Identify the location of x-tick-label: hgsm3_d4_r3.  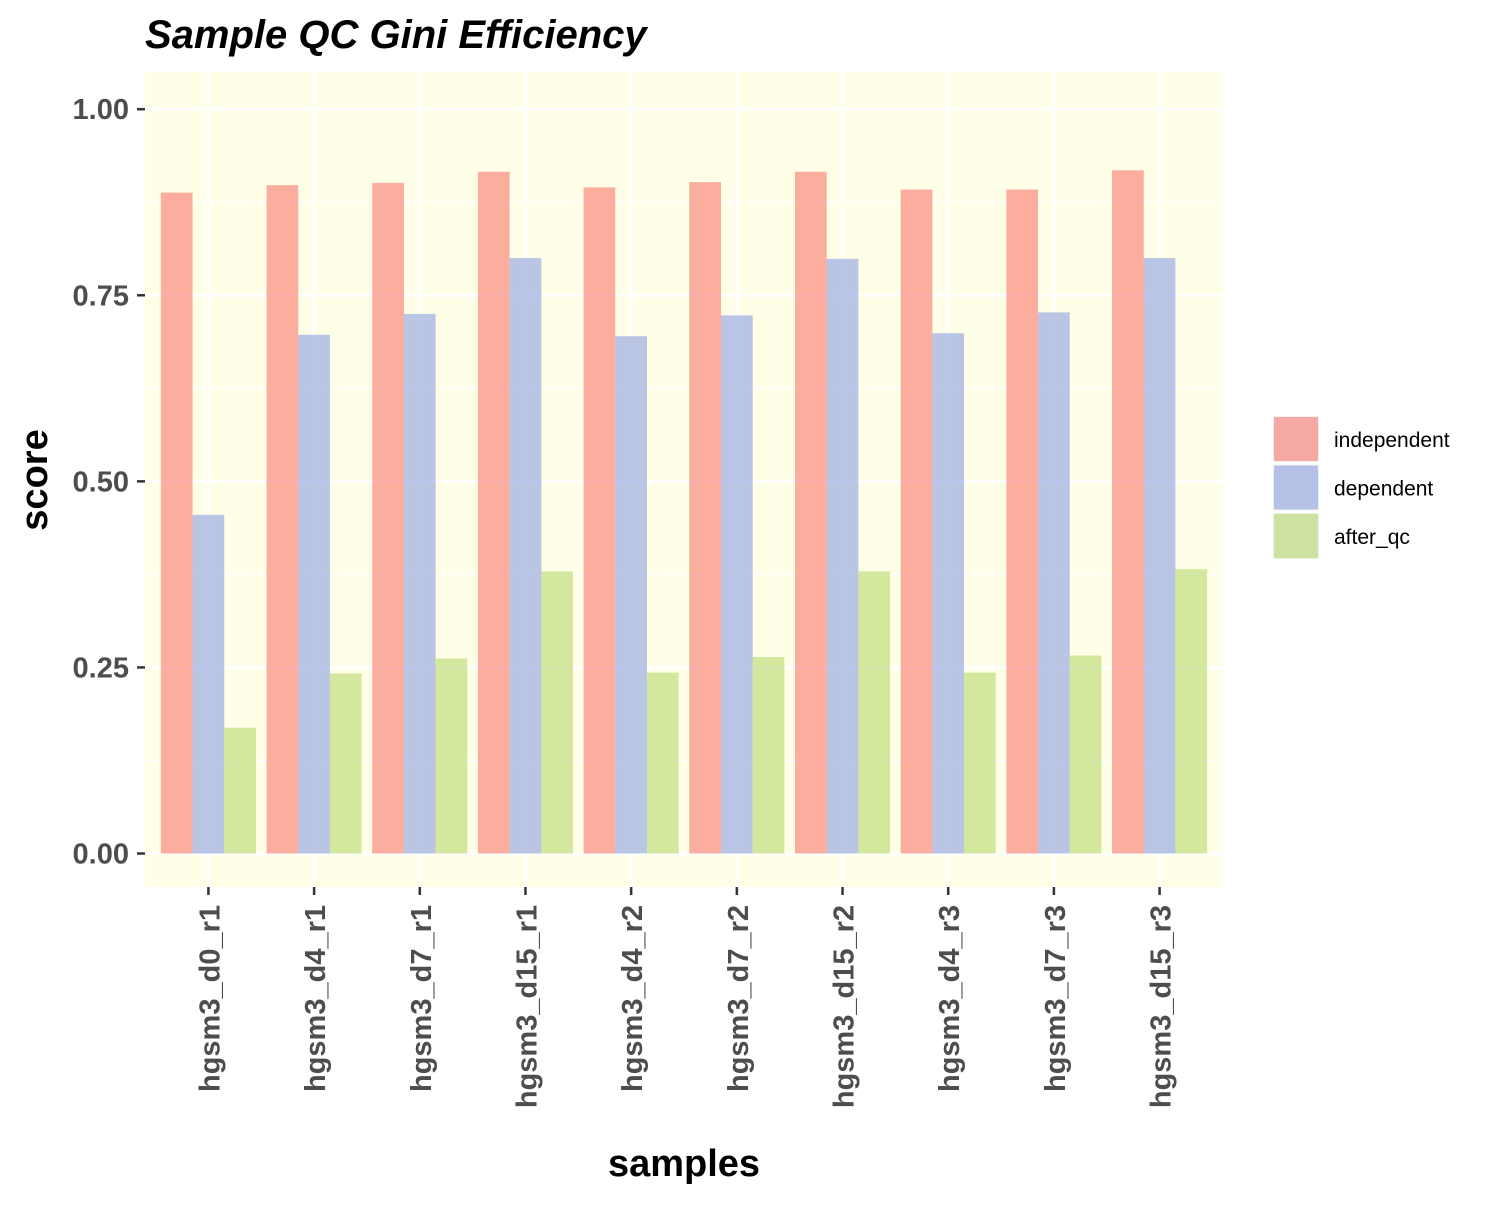
(950, 998).